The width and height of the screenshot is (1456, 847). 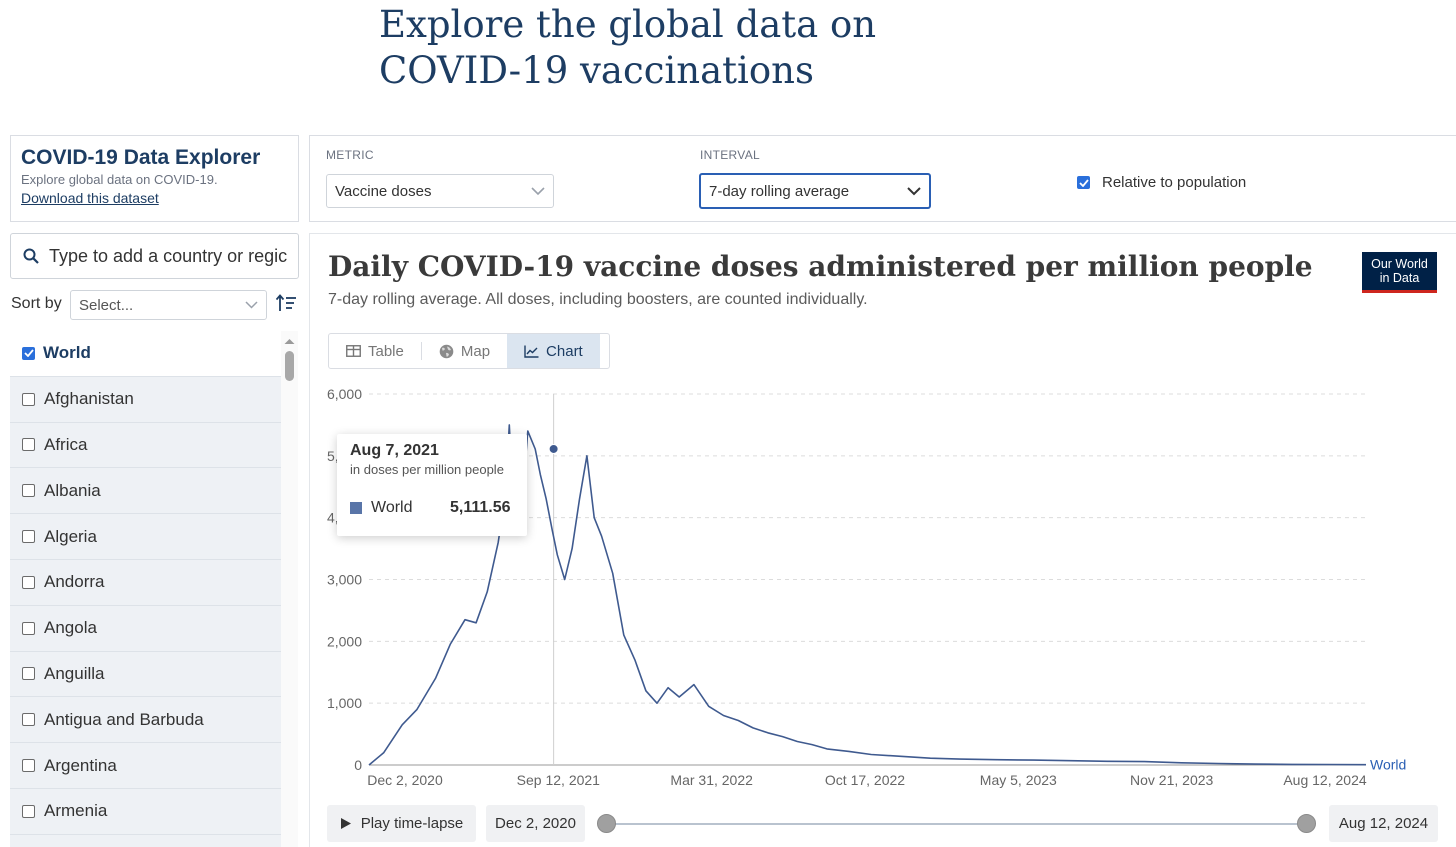 I want to click on logo-line-2: in Data, so click(x=1399, y=278).